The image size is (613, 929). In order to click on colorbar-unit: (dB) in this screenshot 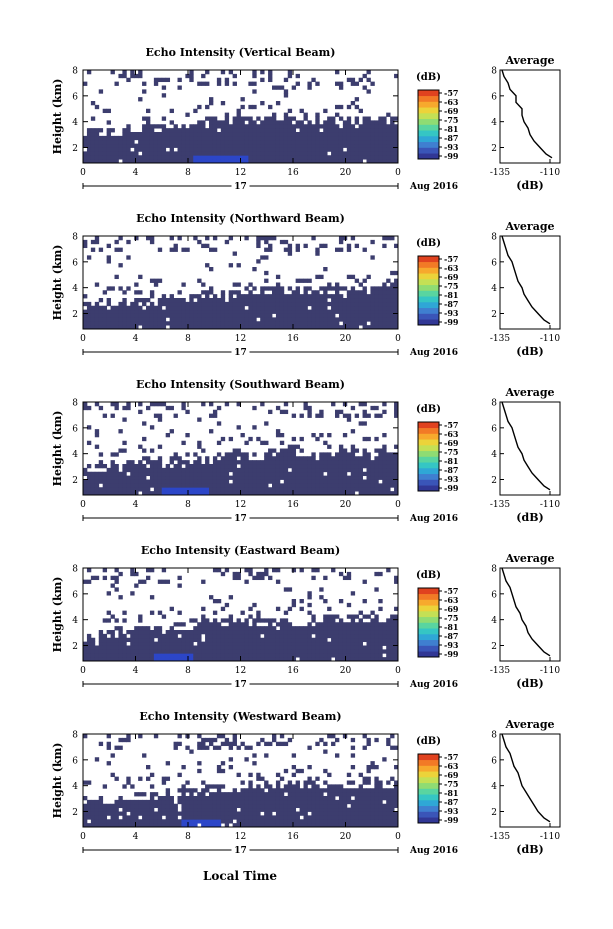, I will do `click(428, 409)`.